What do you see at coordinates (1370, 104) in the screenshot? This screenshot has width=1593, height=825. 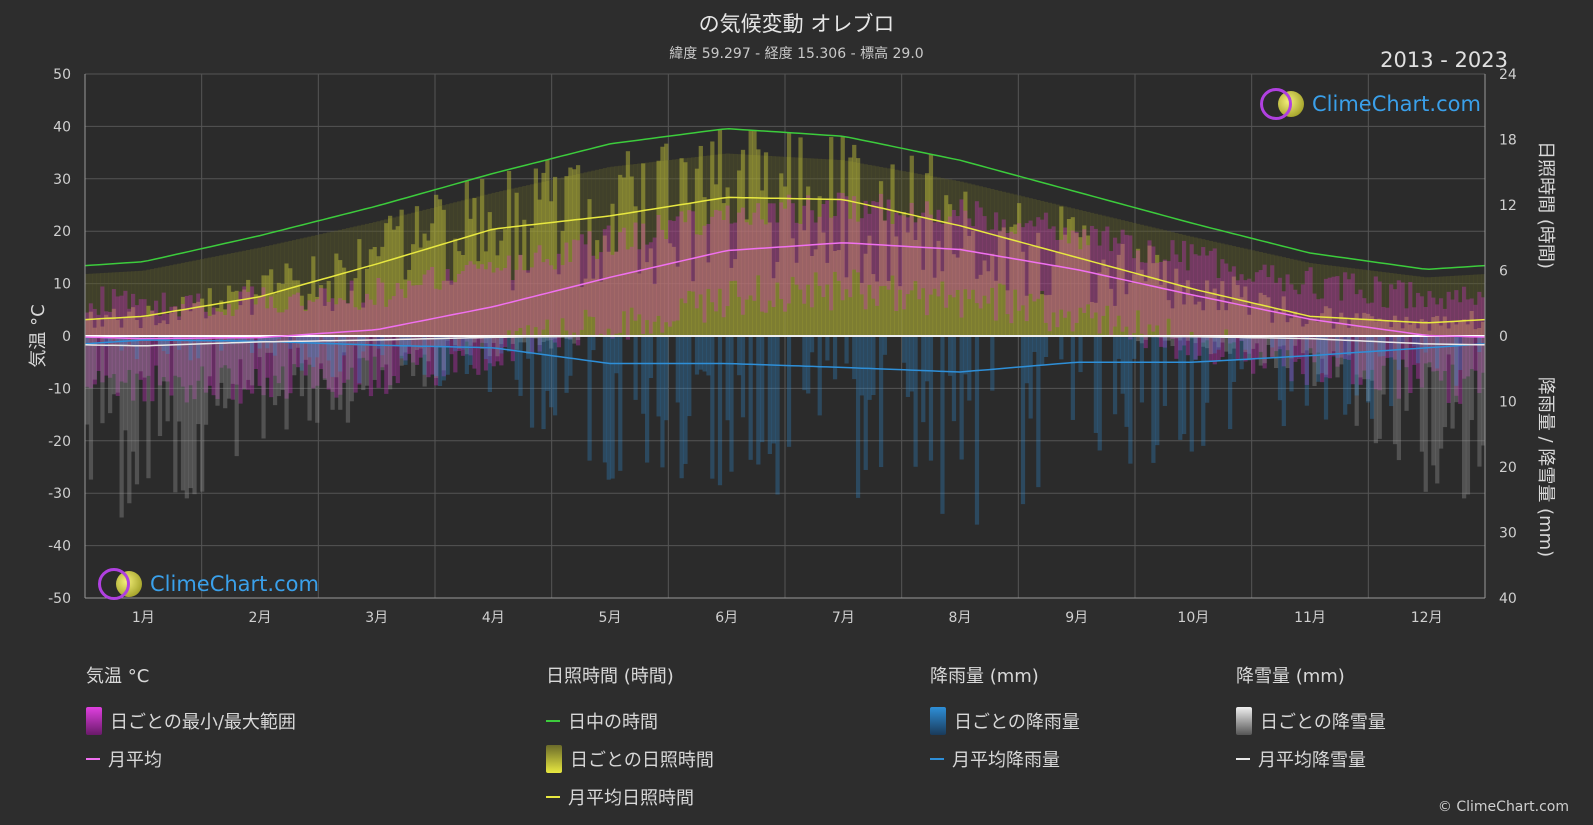 I see `logo-top: ClimeChart.com` at bounding box center [1370, 104].